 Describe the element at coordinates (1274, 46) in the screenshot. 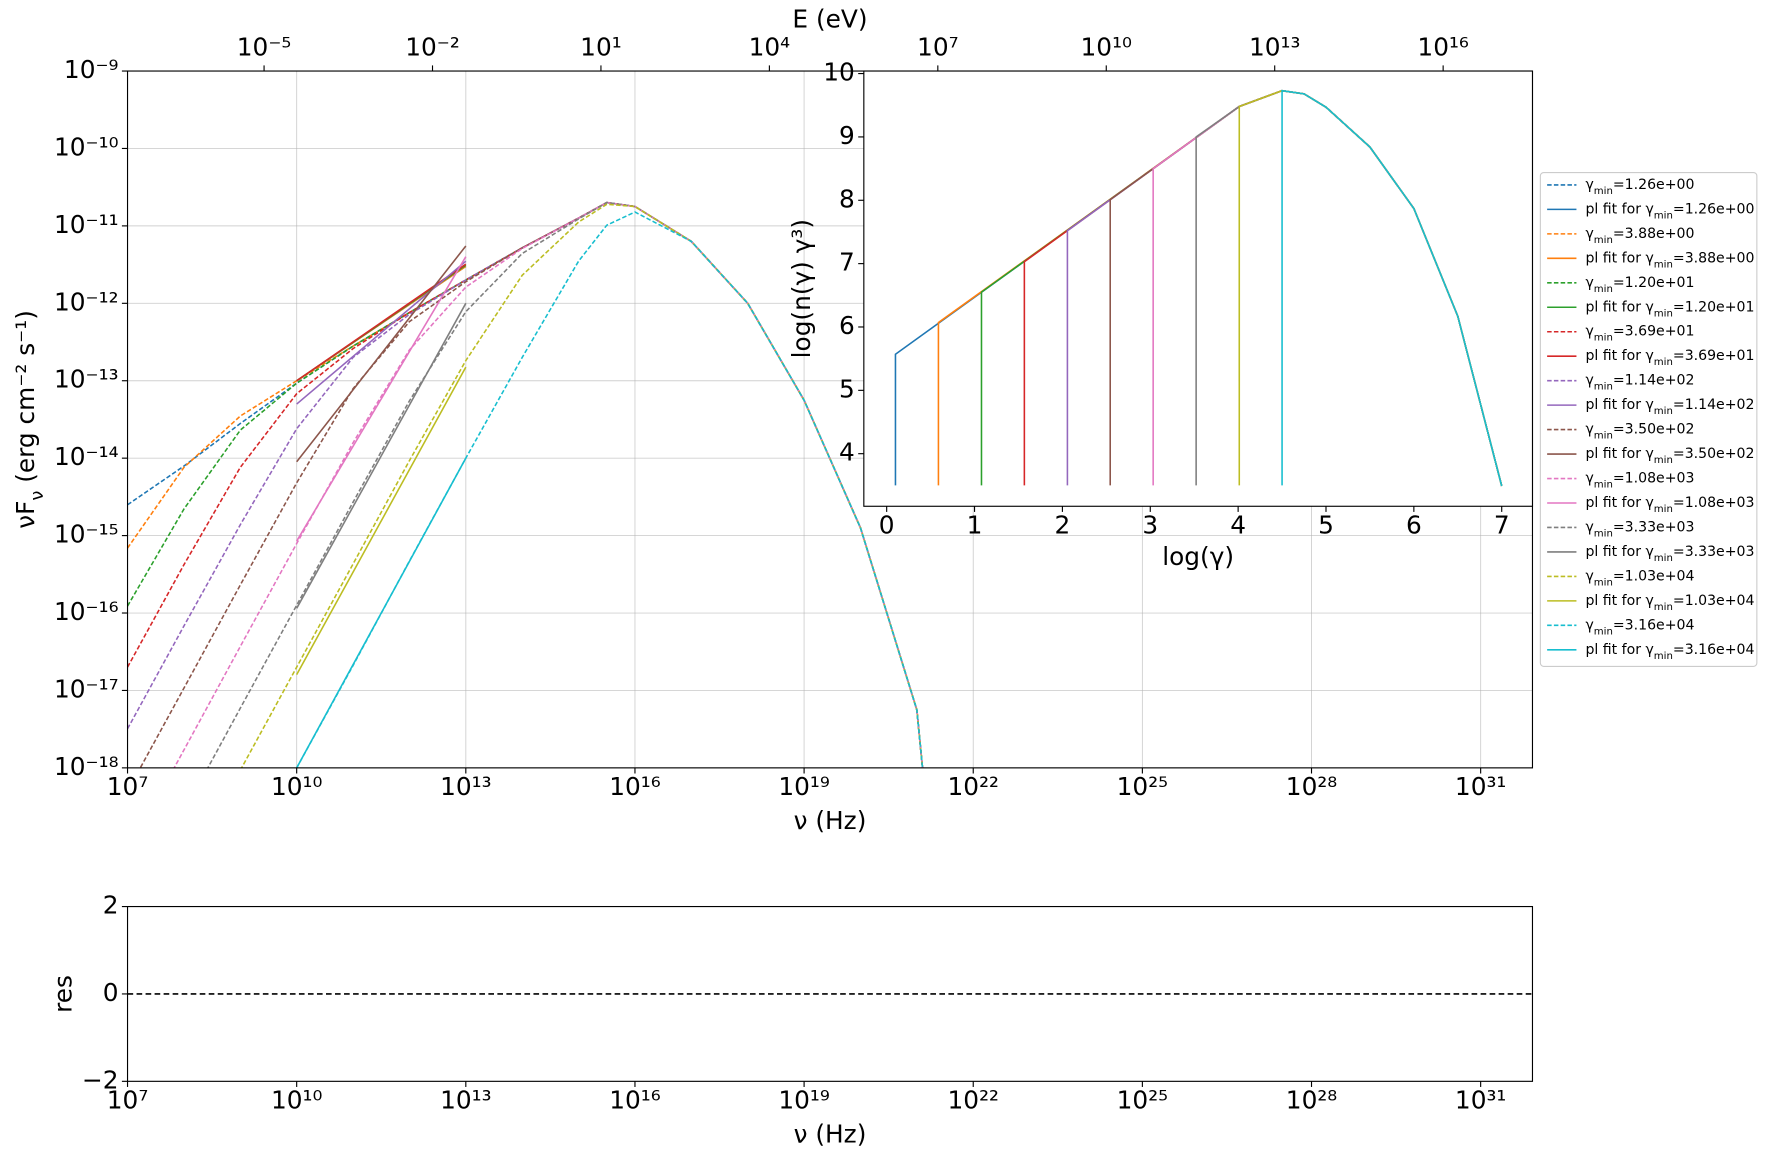

I see `x2-tick-label: 10¹³` at that location.